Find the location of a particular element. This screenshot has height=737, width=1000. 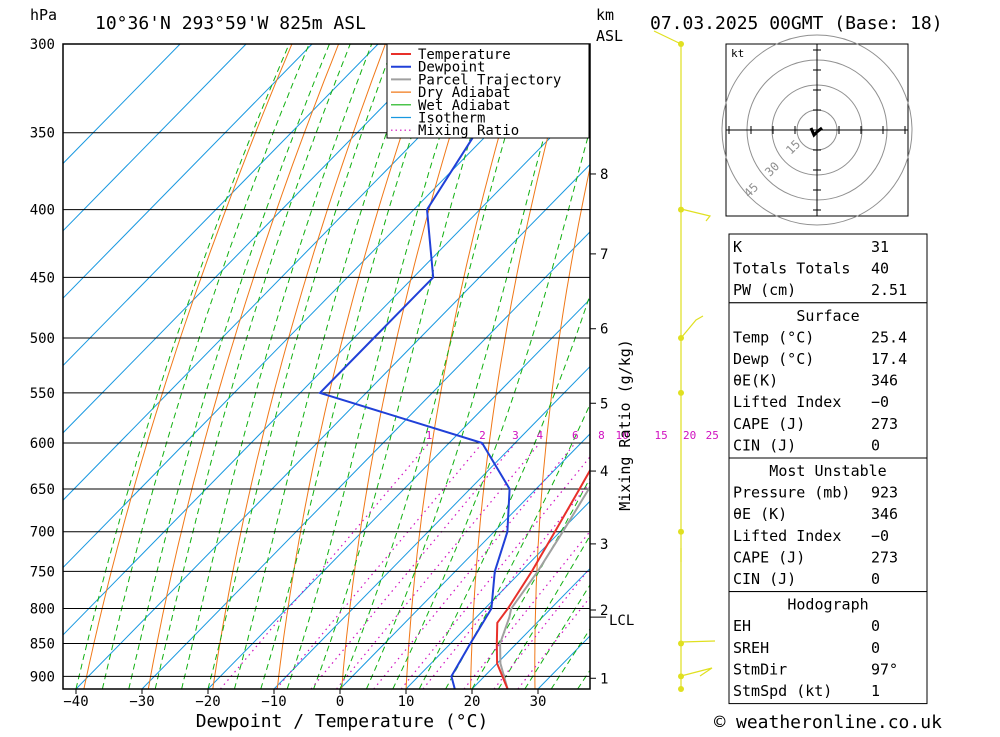

hodograph-trace is located at coordinates (816, 132).